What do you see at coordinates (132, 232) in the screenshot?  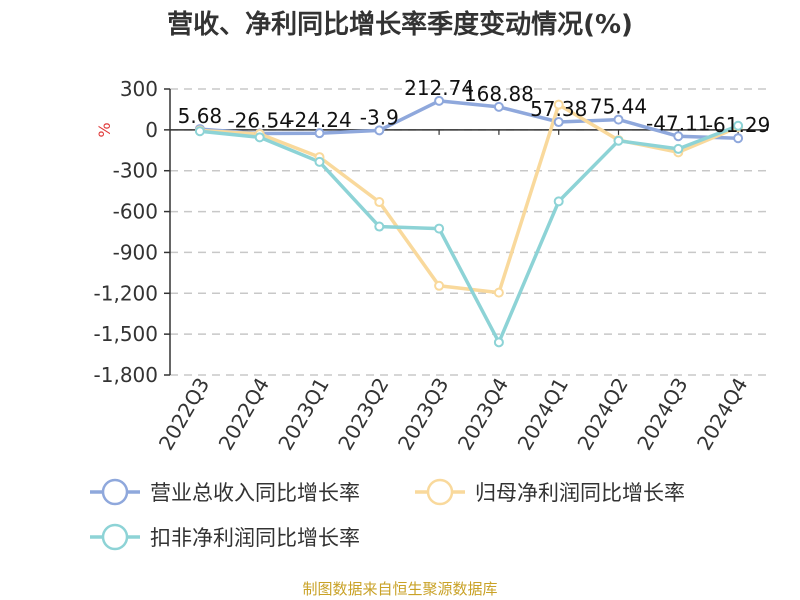 I see `y-axis-ticks: 300 0 -300 -600 -900 -1,200 -1,500 -1,800` at bounding box center [132, 232].